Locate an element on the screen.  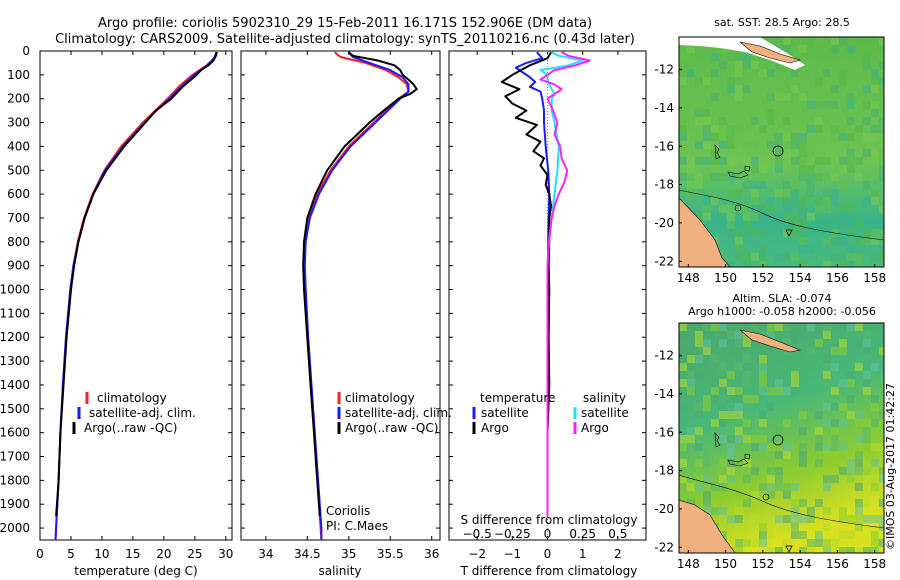
sla-reef-triangle is located at coordinates (789, 549).